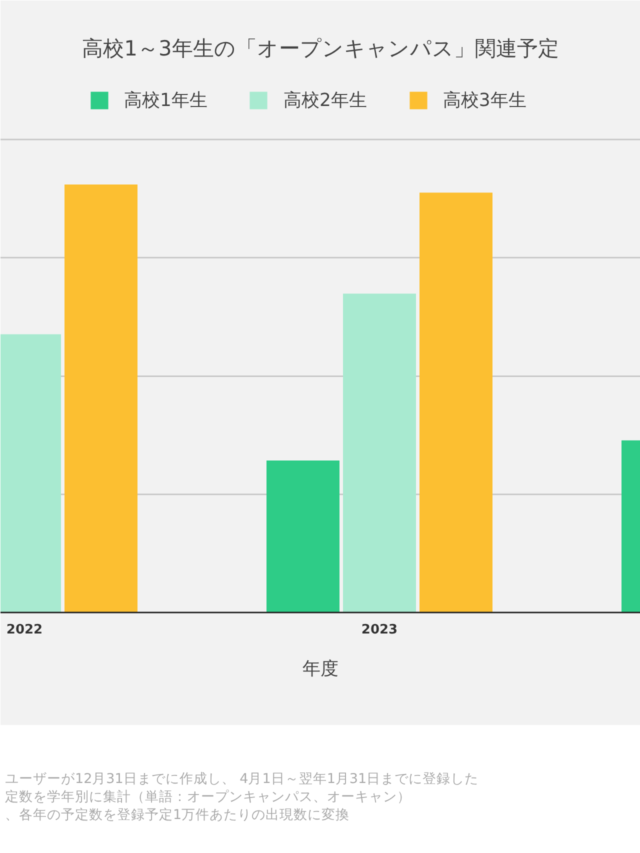 Image resolution: width=640 pixels, height=853 pixels. Describe the element at coordinates (177, 815) in the screenshot. I see `text: 、各年の予定数を登録予定1万件あたりの出現数に変換` at that location.